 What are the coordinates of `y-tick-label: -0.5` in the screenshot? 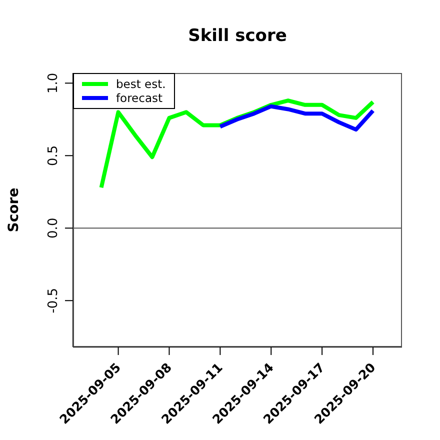 It's located at (53, 301).